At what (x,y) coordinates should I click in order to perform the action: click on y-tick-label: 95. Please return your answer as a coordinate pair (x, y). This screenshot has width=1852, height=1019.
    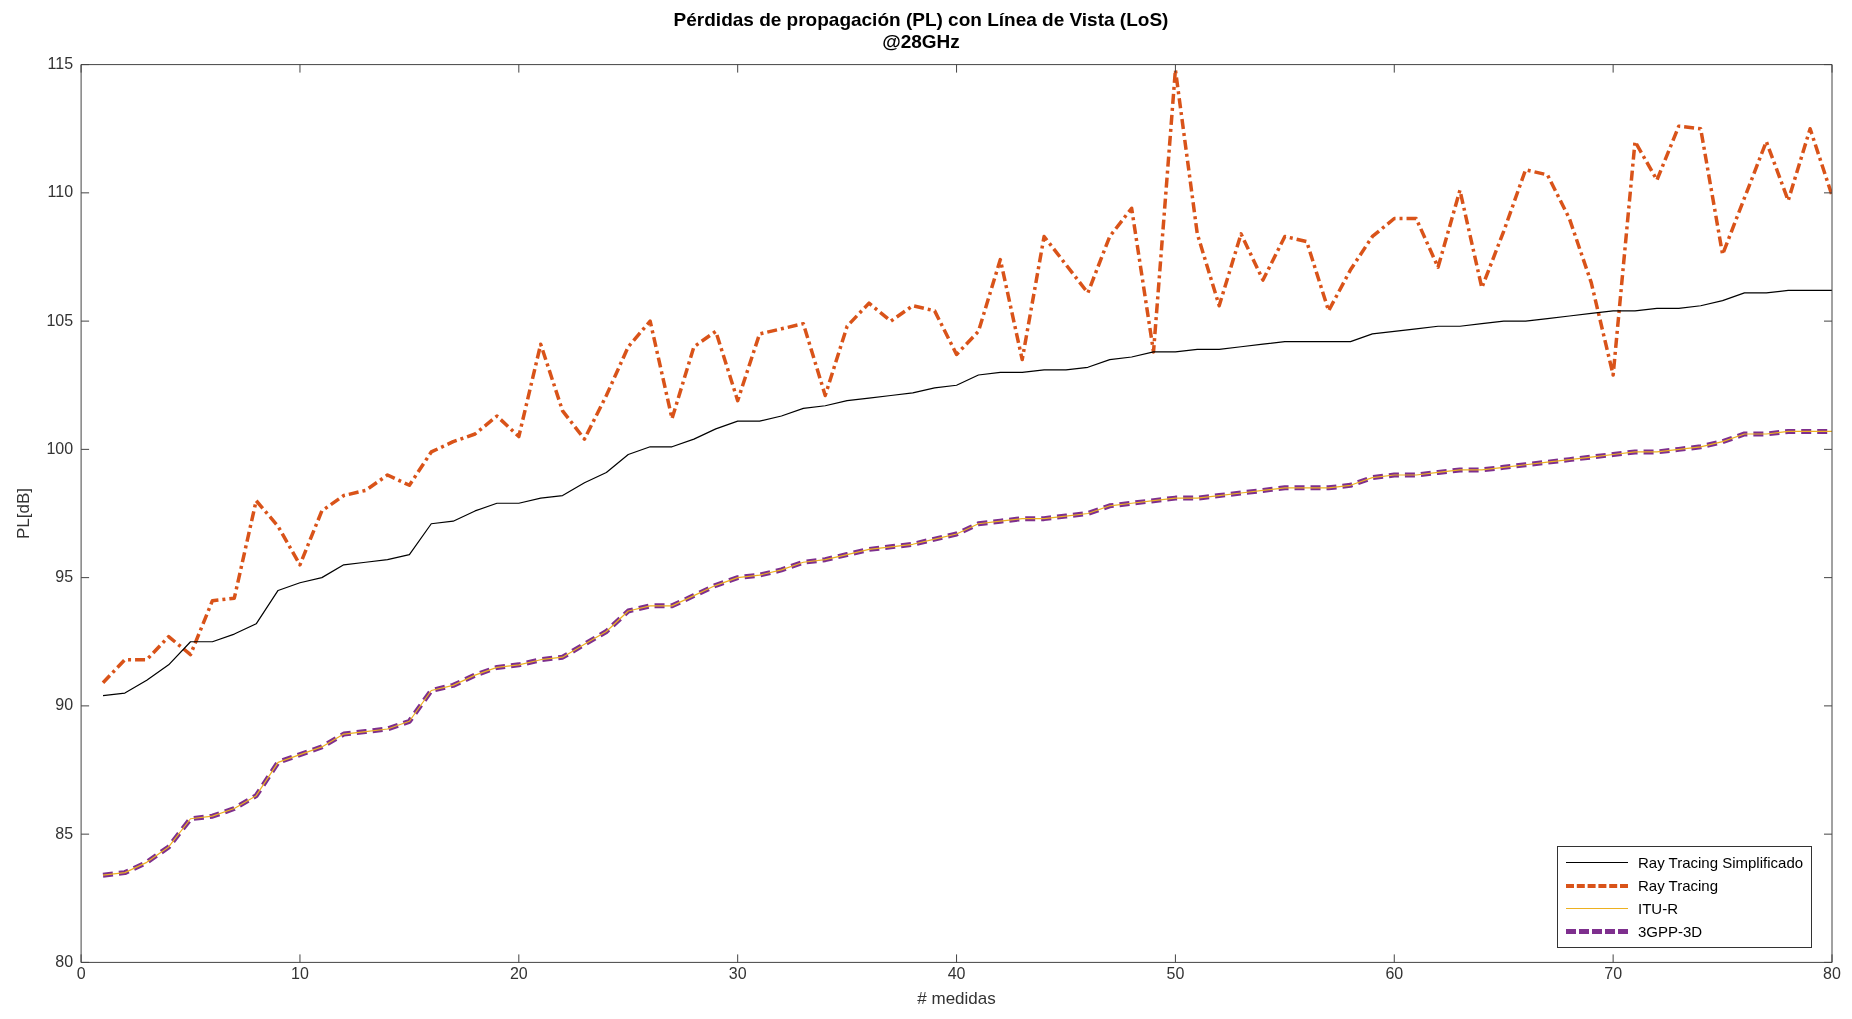
    Looking at the image, I should click on (64, 577).